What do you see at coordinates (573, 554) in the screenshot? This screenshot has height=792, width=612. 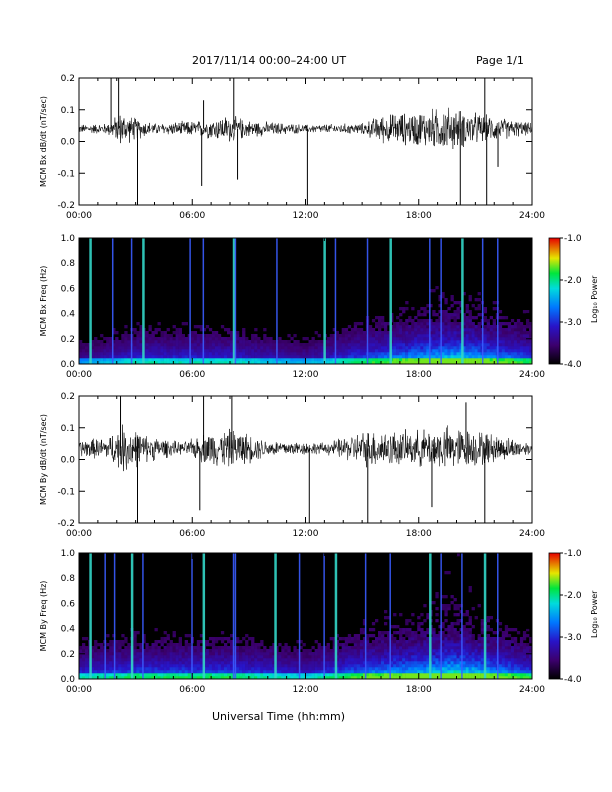 I see `colorbar-tick-label: -1.0` at bounding box center [573, 554].